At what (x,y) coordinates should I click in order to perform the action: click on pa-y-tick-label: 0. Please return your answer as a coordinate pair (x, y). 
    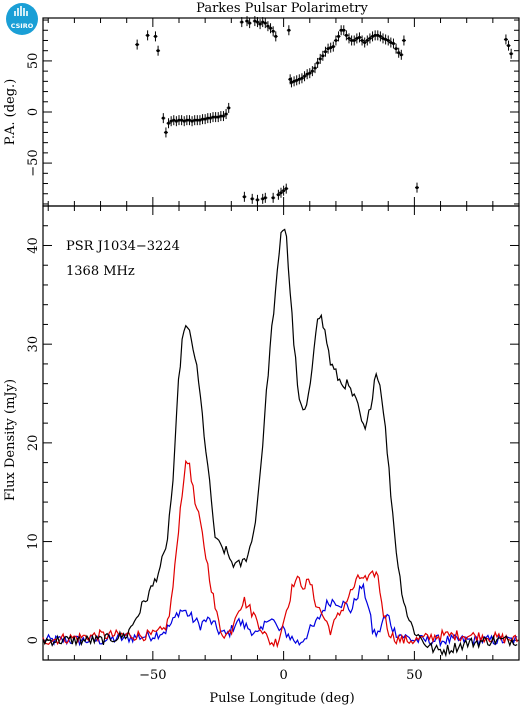
    Looking at the image, I should click on (33, 112).